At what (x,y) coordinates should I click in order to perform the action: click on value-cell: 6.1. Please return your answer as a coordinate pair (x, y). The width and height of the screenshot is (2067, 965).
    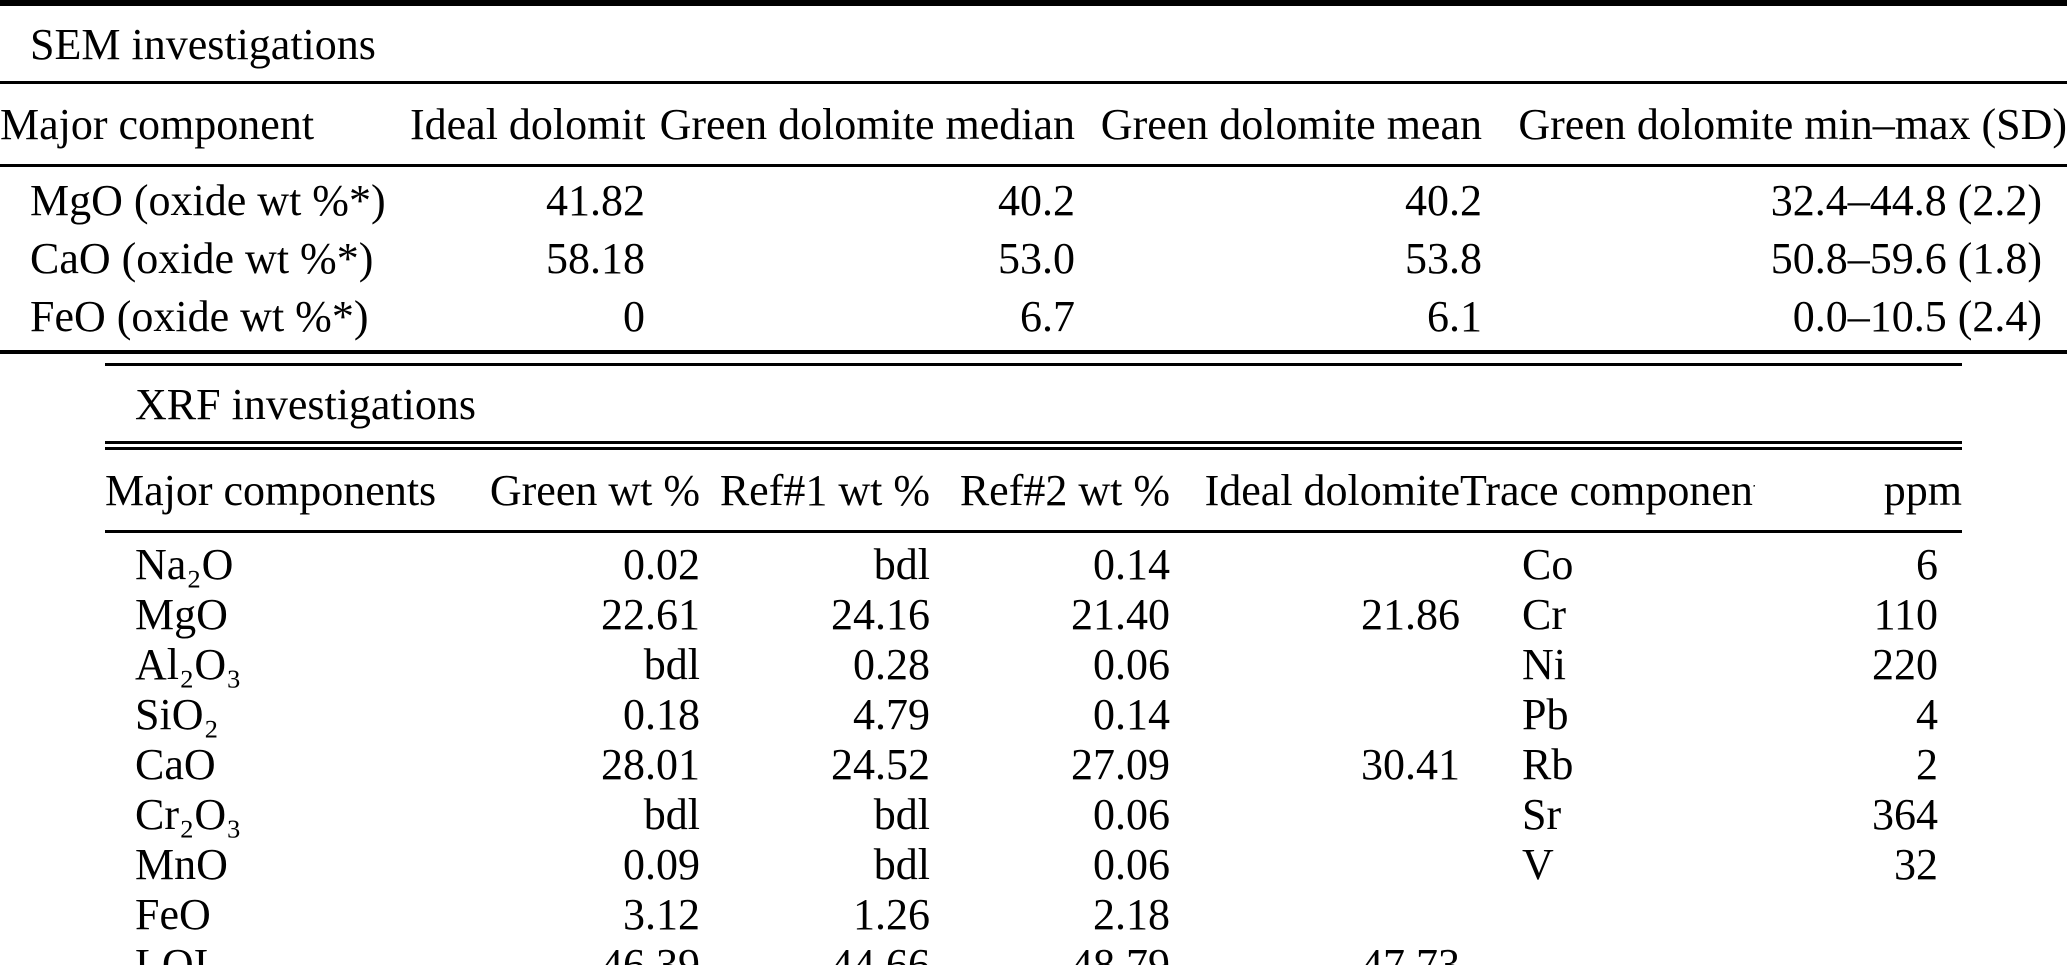
    Looking at the image, I should click on (1454, 316).